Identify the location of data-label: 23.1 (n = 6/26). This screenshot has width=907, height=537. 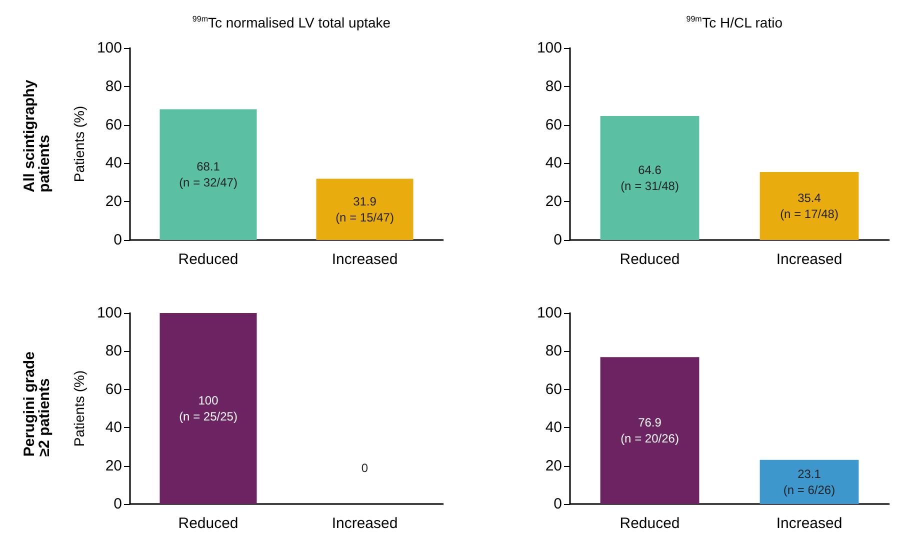
(809, 481).